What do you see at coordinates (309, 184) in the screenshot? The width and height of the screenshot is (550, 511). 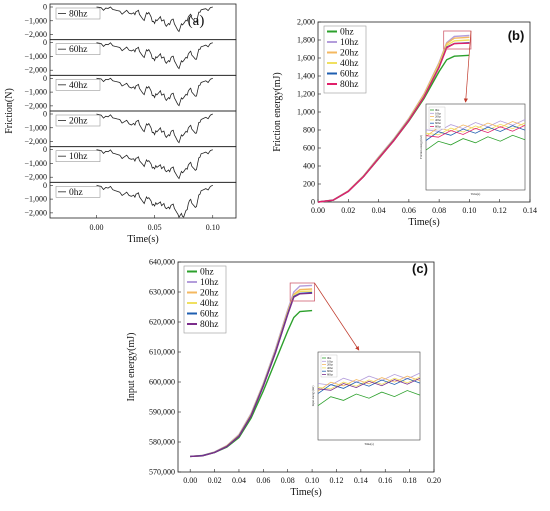 I see `y-tick-label: 200` at bounding box center [309, 184].